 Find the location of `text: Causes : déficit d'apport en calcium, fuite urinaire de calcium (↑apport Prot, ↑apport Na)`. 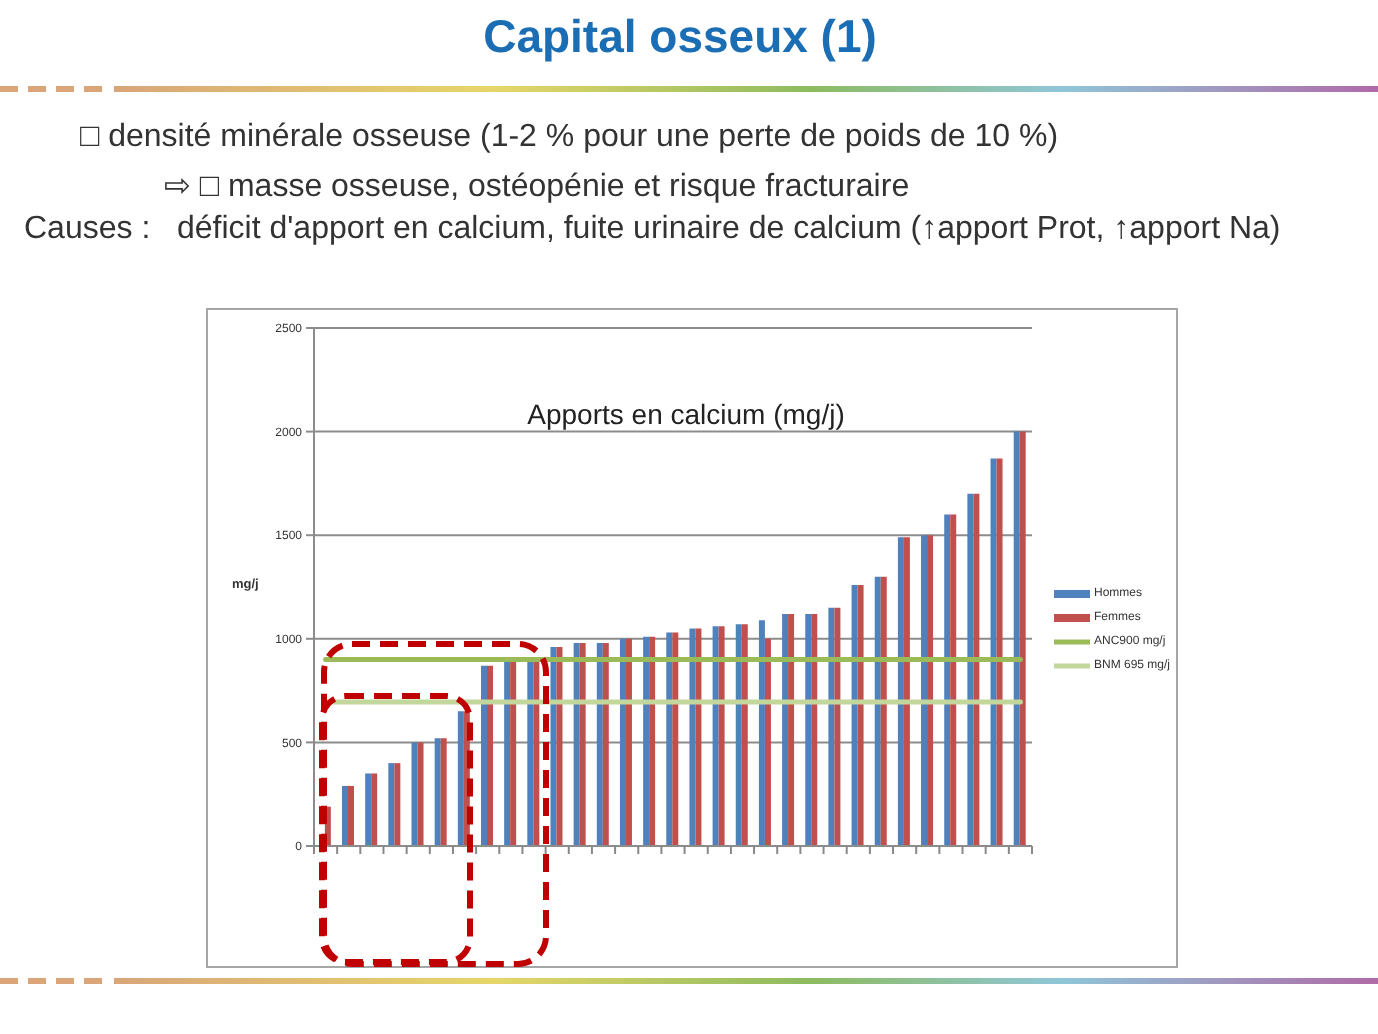

text: Causes : déficit d'apport en calcium, fuite urinaire de calcium (↑apport Prot, ↑apport Na) is located at coordinates (652, 230).